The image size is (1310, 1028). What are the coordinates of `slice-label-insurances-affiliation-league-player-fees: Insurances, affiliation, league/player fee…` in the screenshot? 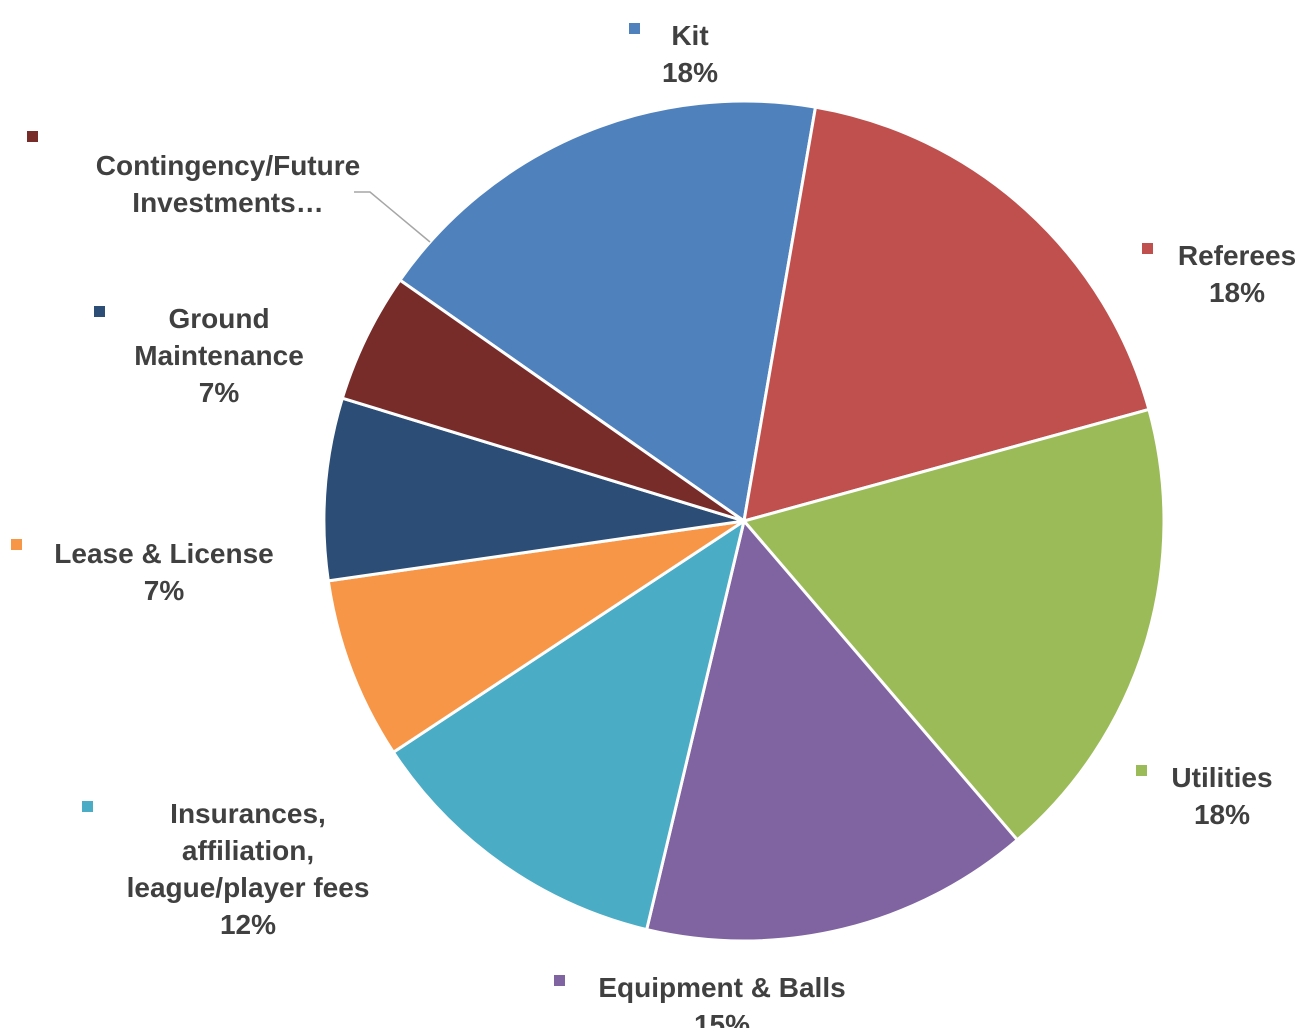 It's located at (248, 869).